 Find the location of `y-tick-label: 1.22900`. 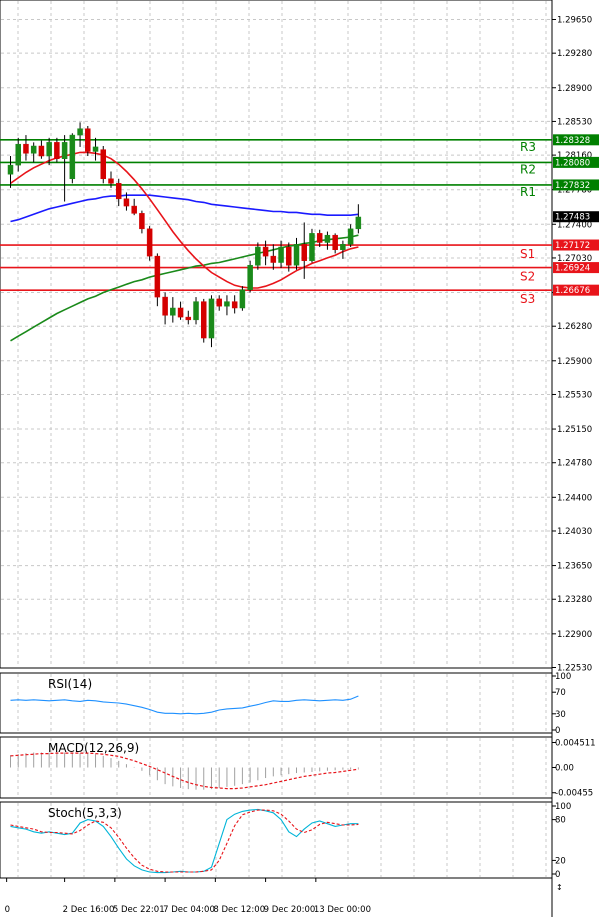

y-tick-label: 1.22900 is located at coordinates (574, 635).